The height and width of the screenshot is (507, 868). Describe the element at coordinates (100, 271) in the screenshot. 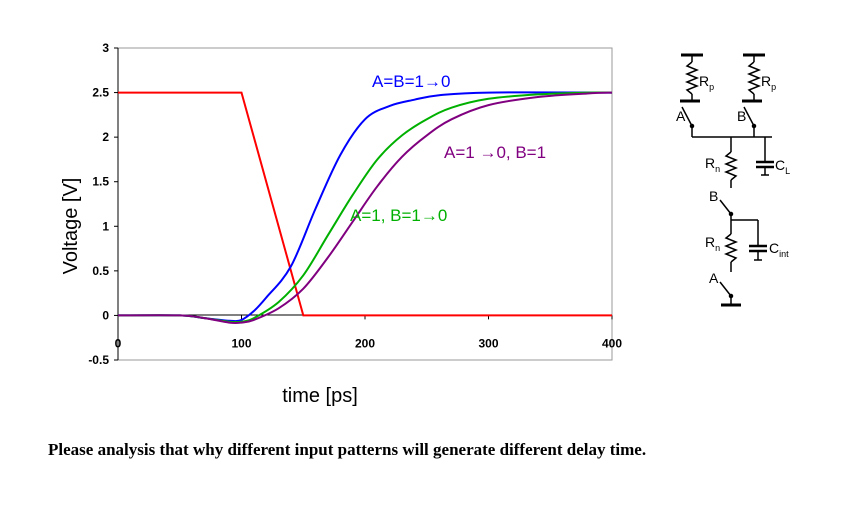

I see `y-tick-label: 0.5` at that location.